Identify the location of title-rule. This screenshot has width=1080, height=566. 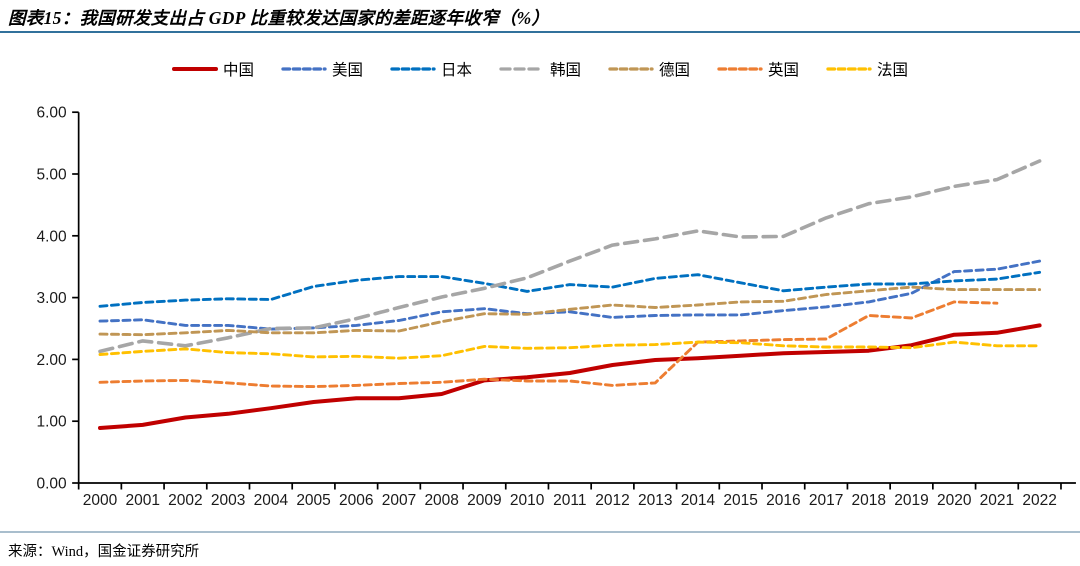
(540, 32).